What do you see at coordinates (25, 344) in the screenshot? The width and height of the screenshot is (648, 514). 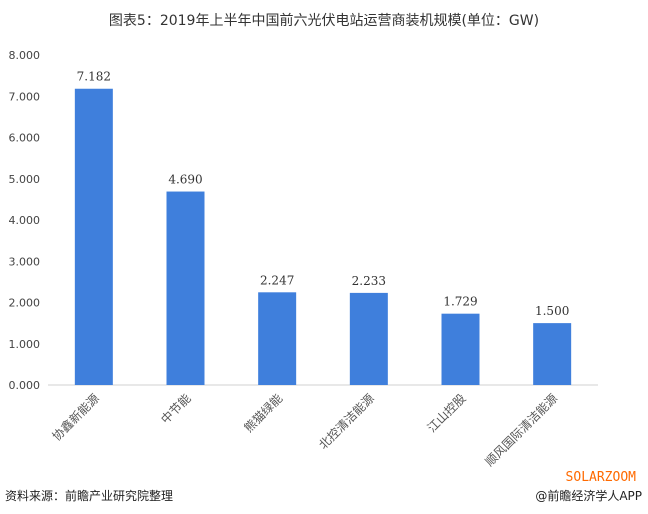 I see `y-tick-label: 1.000` at bounding box center [25, 344].